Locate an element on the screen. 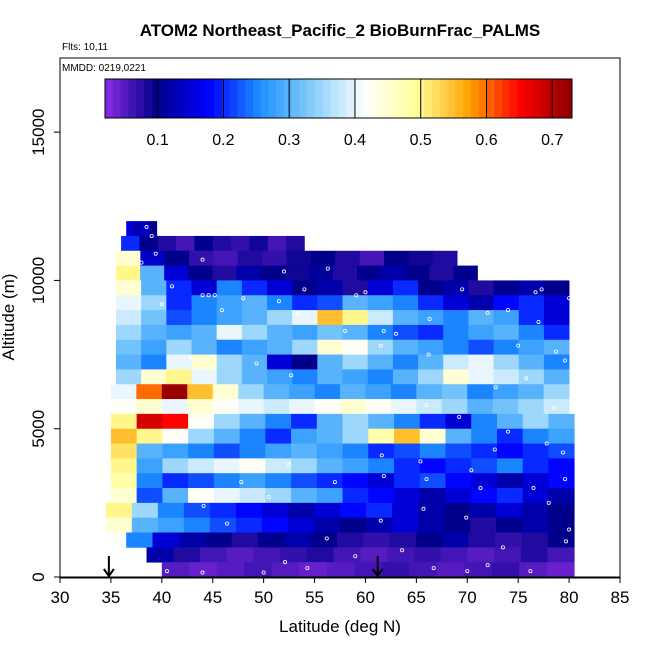  y-tick-label: 5000 is located at coordinates (38, 429).